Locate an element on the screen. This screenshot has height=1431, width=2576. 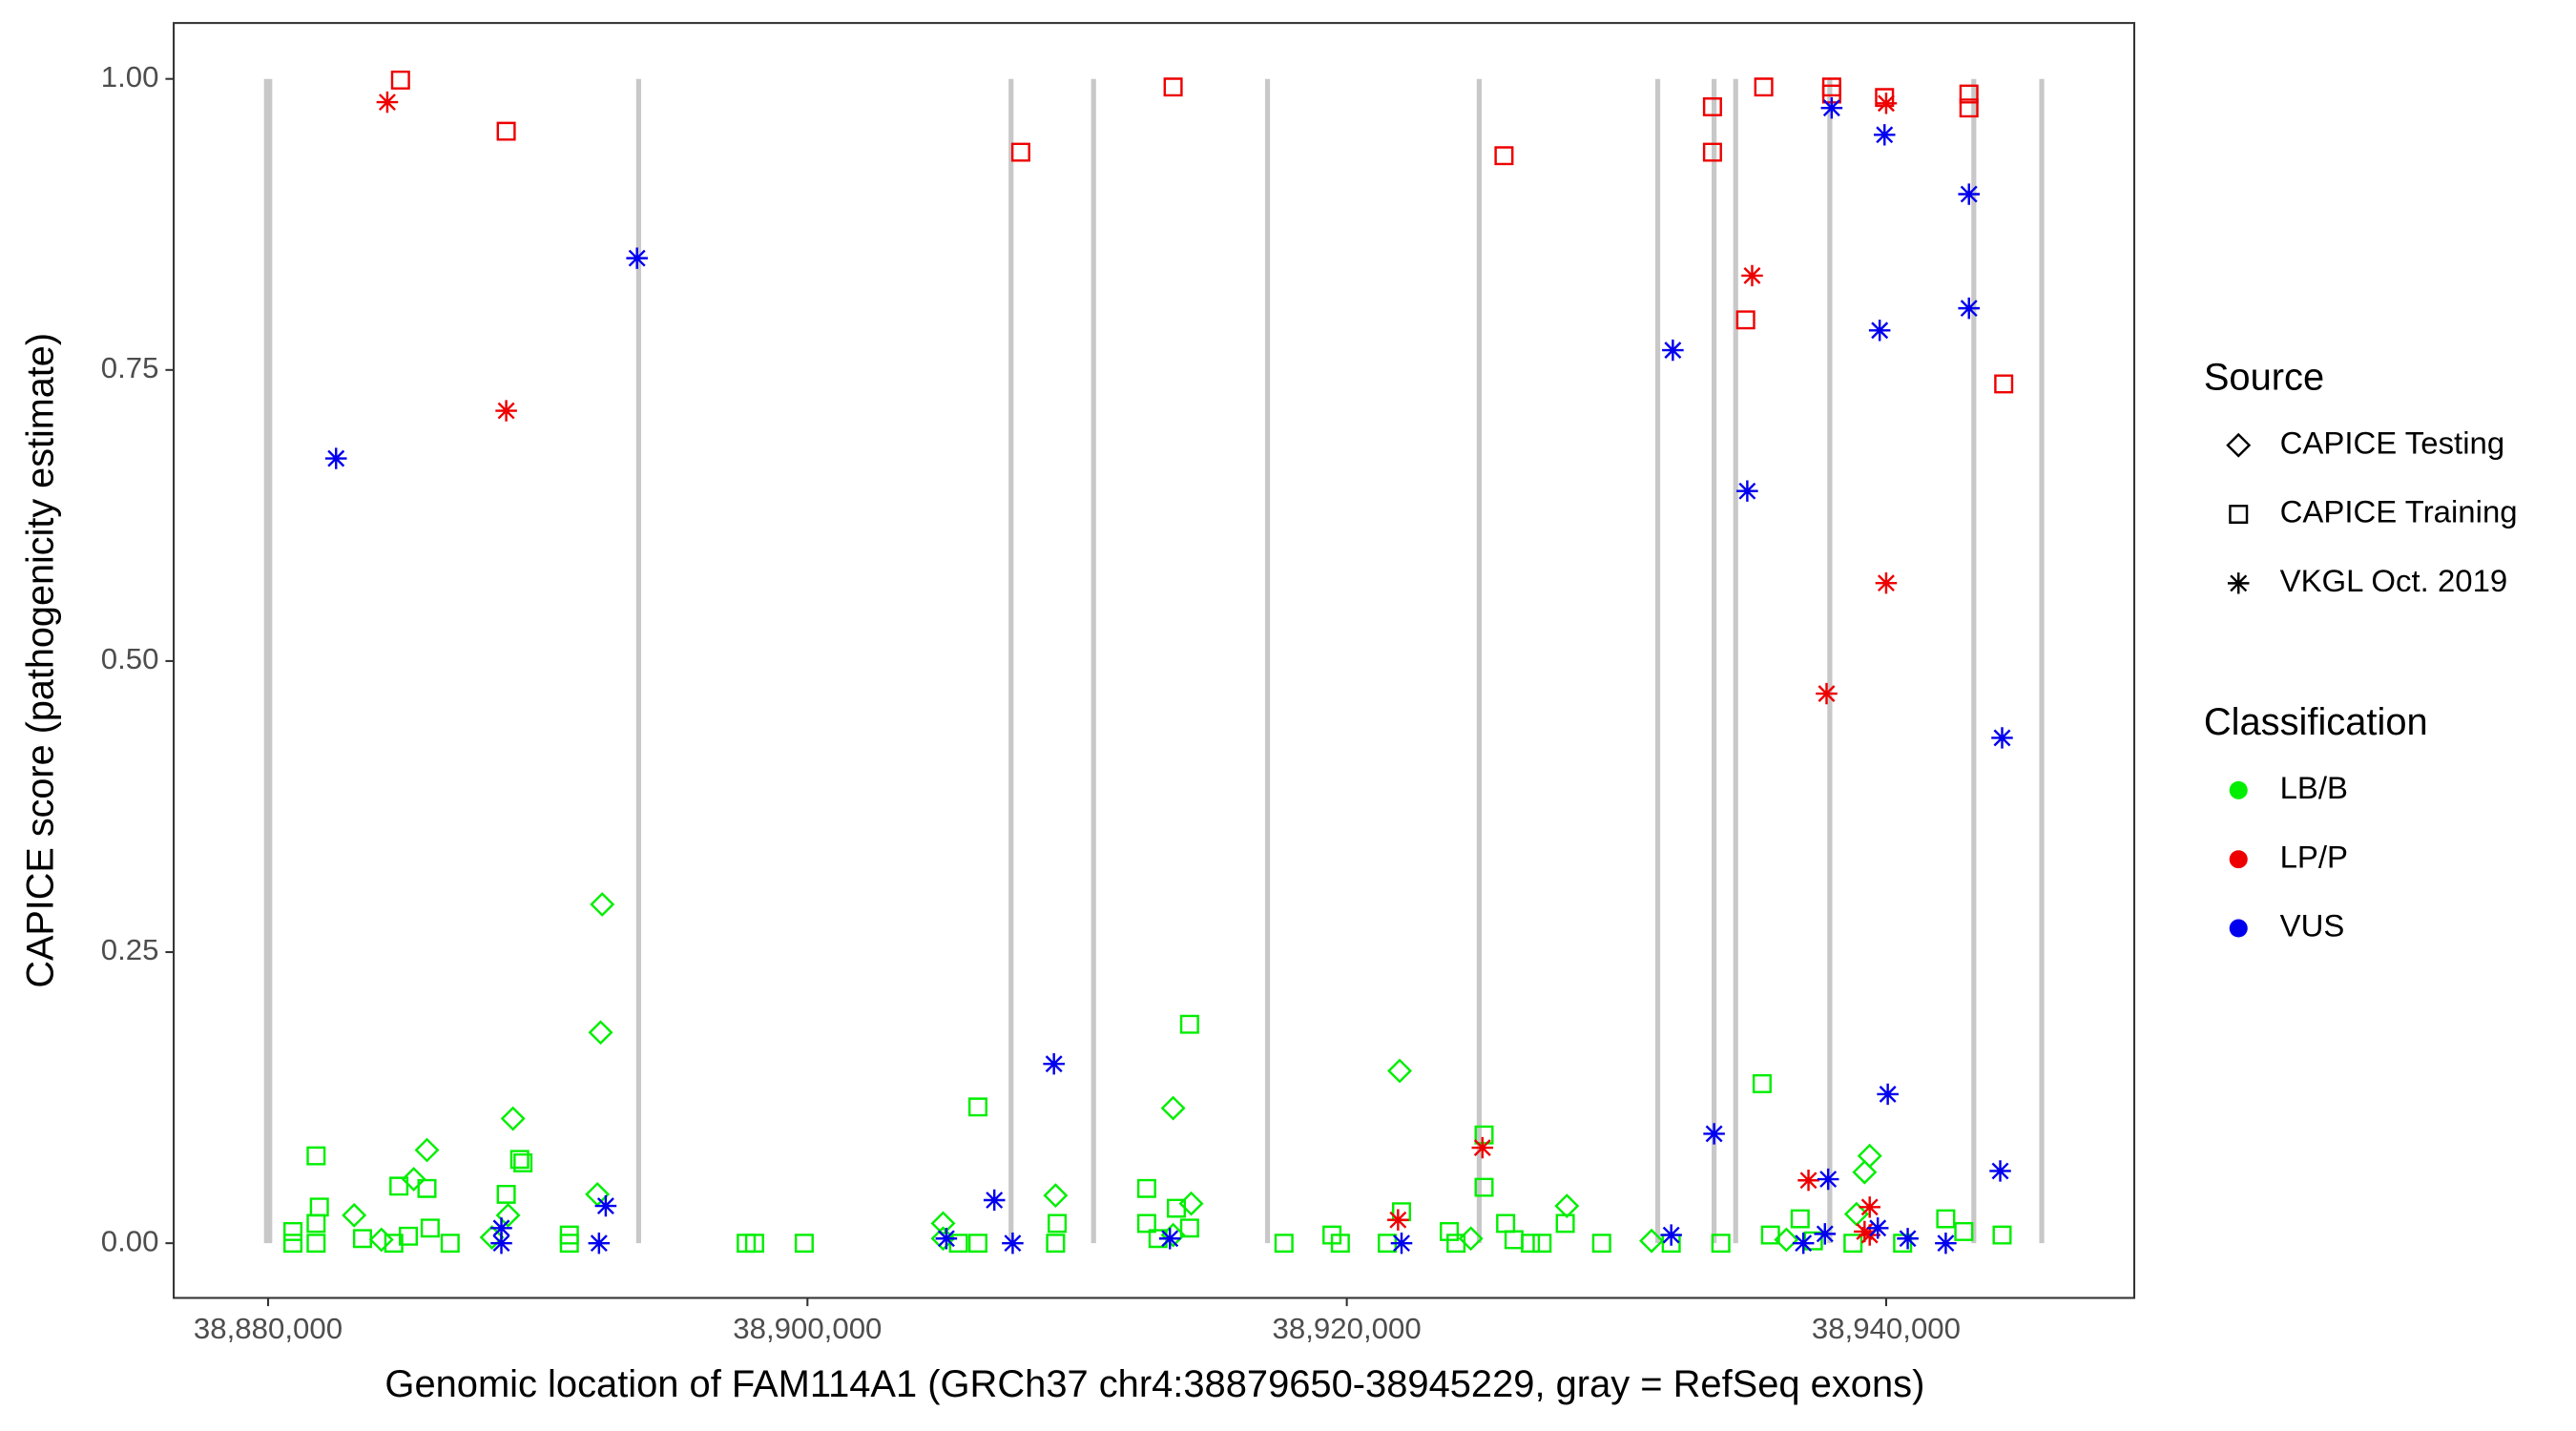
y-tick-label: 1.00 is located at coordinates (130, 76).